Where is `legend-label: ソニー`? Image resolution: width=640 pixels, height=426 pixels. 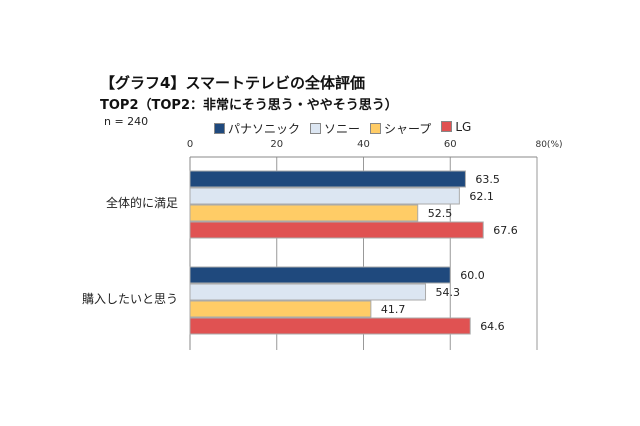 legend-label: ソニー is located at coordinates (342, 129).